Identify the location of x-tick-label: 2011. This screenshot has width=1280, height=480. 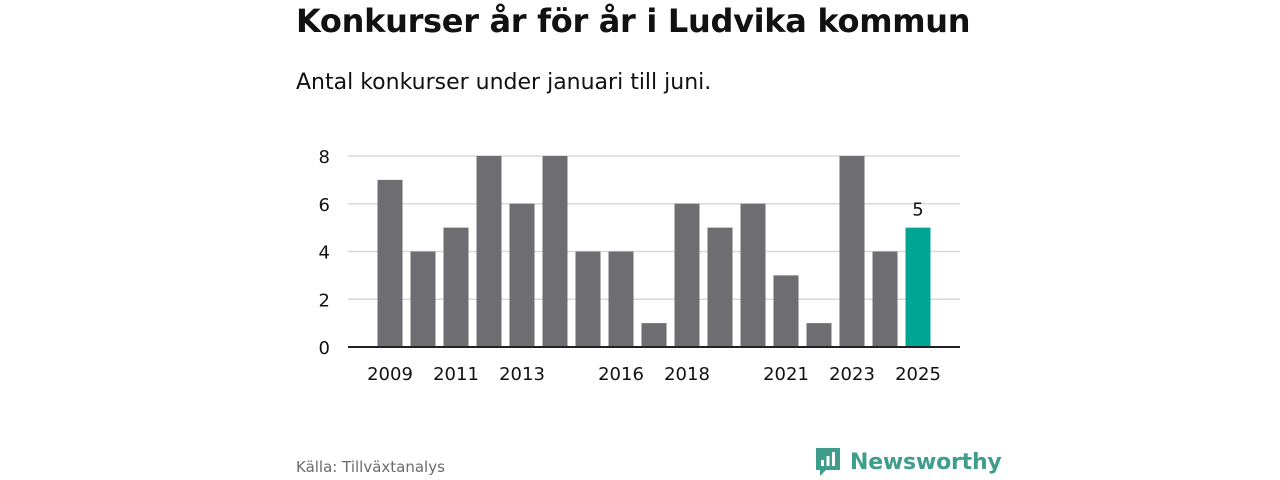
(456, 374).